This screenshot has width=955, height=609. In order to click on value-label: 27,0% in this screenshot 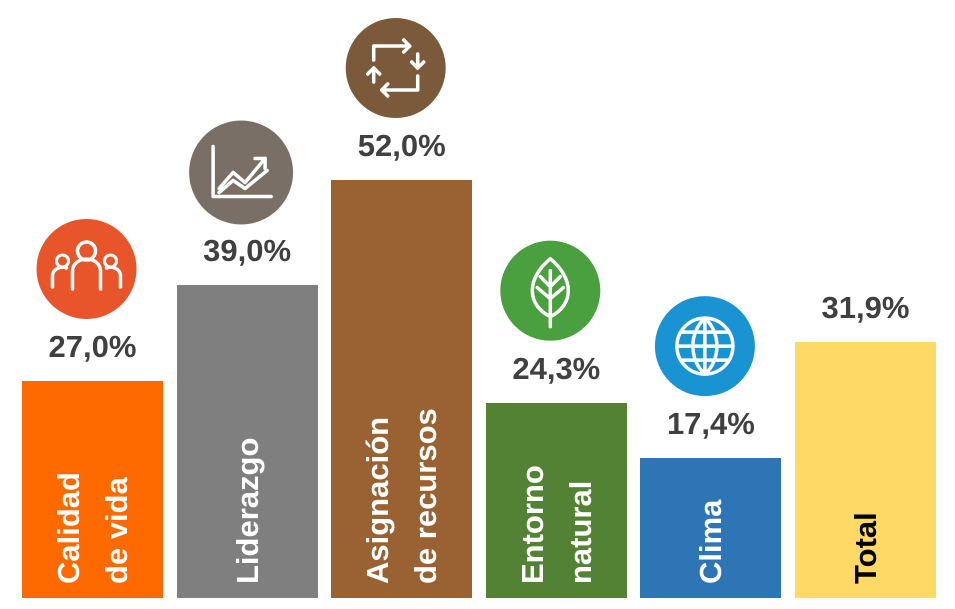, I will do `click(92, 346)`.